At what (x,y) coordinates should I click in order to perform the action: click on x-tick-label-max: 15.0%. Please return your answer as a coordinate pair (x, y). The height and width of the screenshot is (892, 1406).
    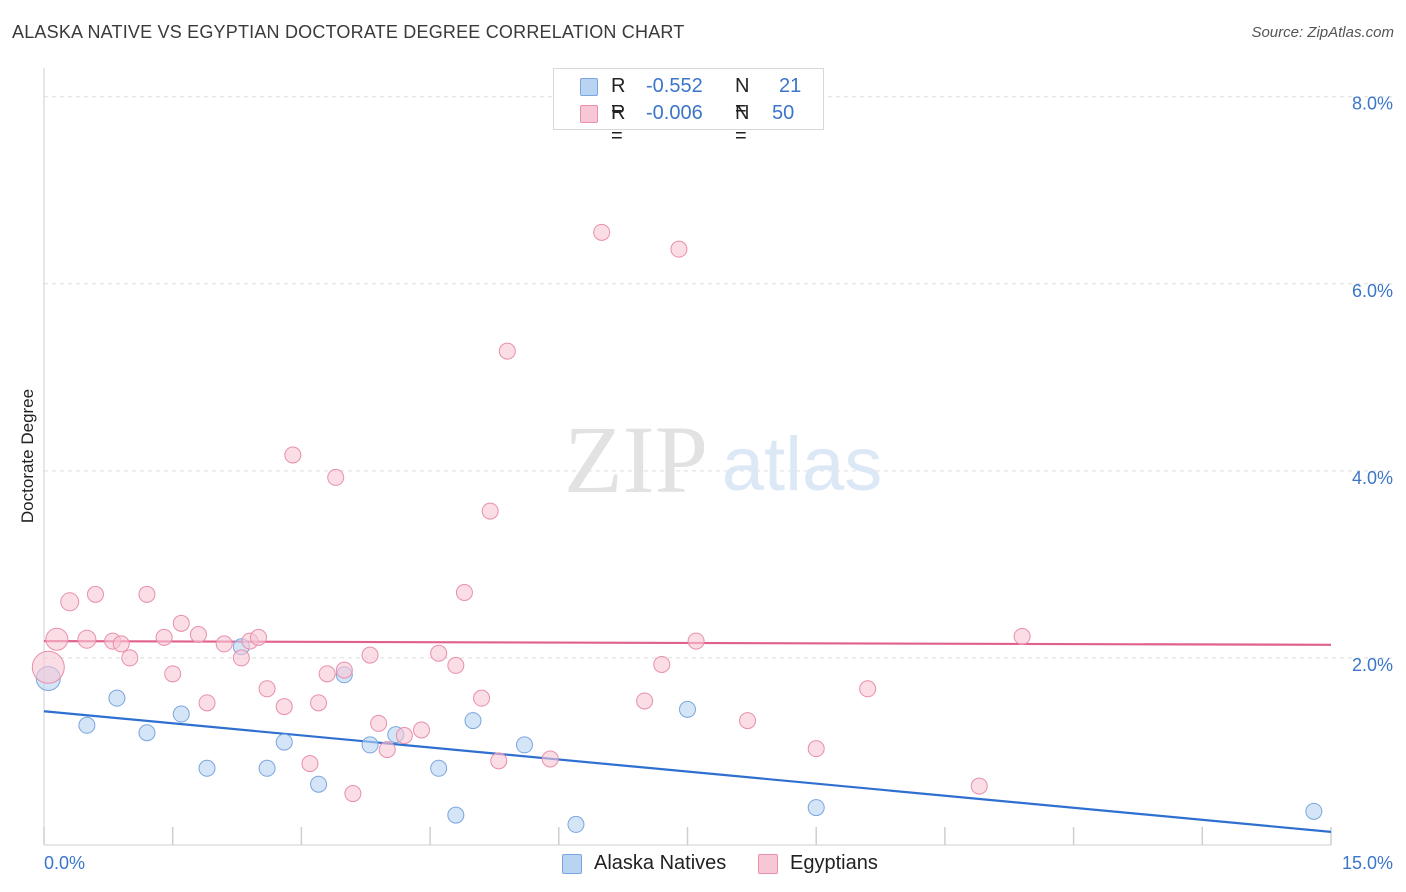
    Looking at the image, I should click on (1367, 863).